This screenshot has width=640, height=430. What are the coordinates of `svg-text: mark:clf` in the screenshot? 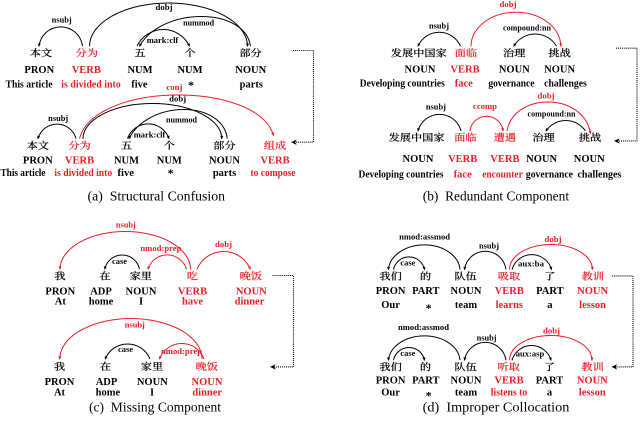 It's located at (150, 135).